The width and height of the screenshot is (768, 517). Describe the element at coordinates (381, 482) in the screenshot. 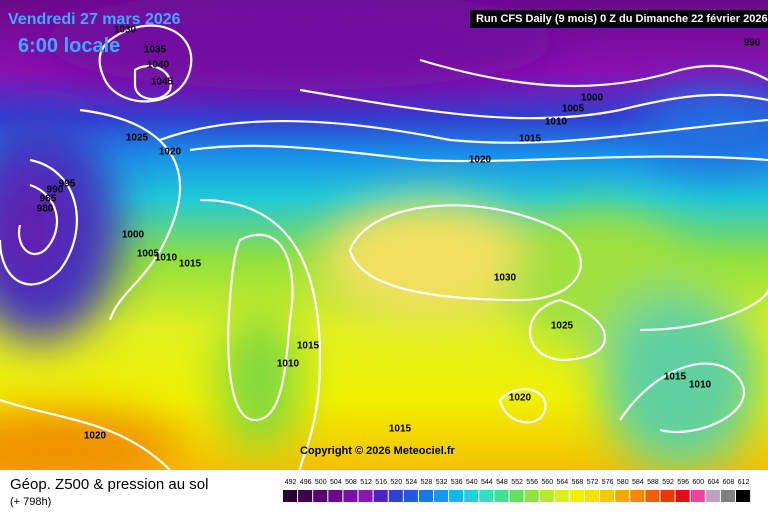

I see `scale-label: 516` at that location.